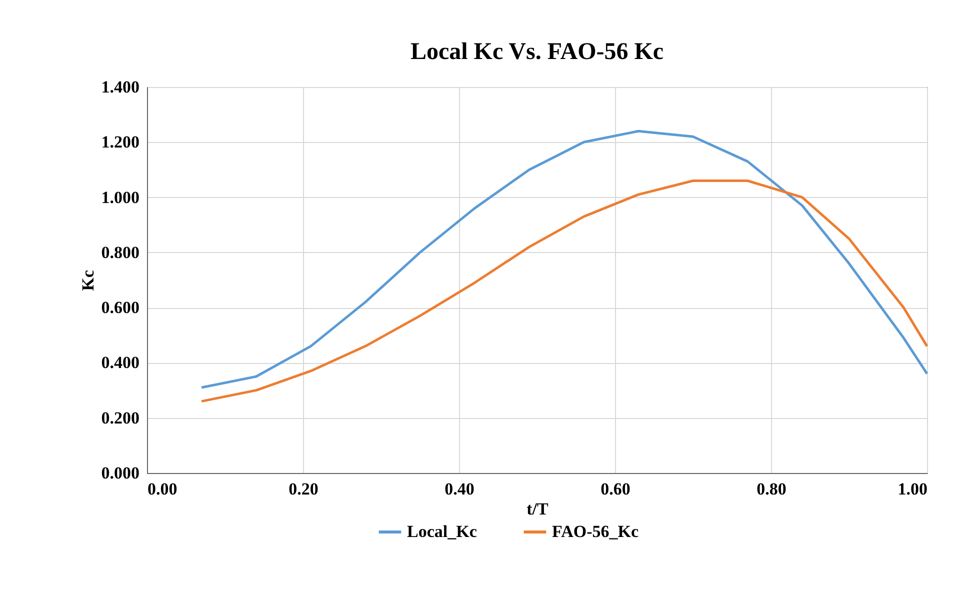  Describe the element at coordinates (120, 362) in the screenshot. I see `y-tick-label: 0.400` at that location.